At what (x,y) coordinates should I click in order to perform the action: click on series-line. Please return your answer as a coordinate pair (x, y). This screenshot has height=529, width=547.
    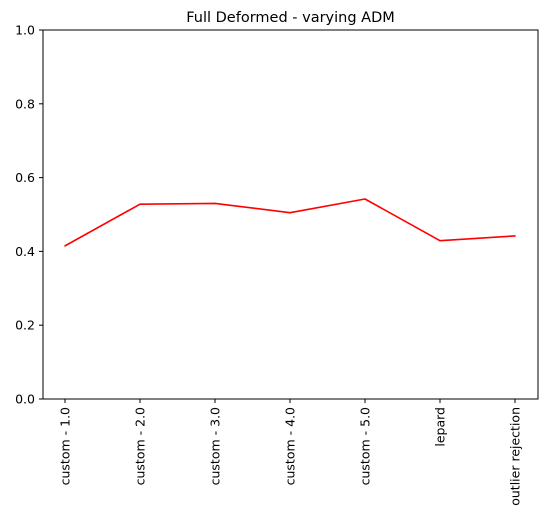
    Looking at the image, I should click on (290, 222).